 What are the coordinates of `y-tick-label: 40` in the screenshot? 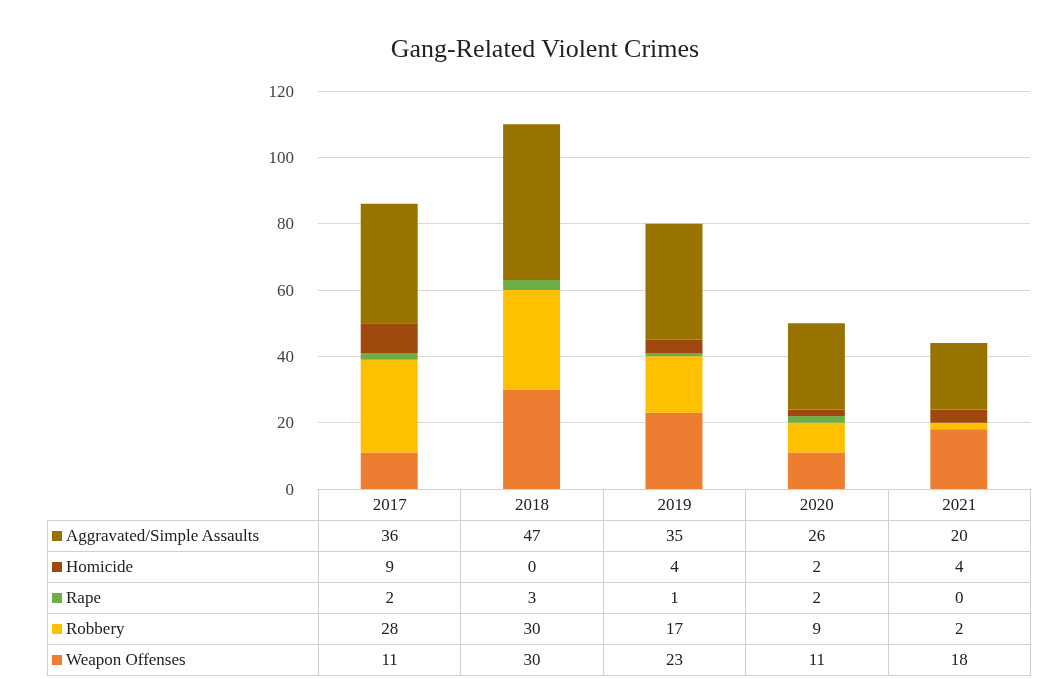 It's located at (285, 356).